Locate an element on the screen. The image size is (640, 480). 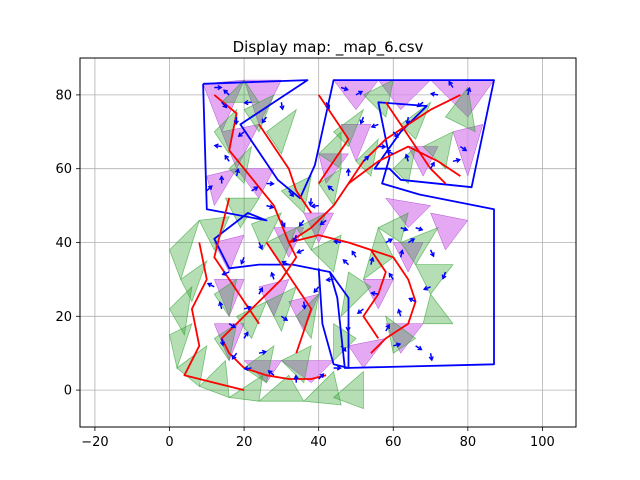
x-tick-label: 80 is located at coordinates (468, 442).